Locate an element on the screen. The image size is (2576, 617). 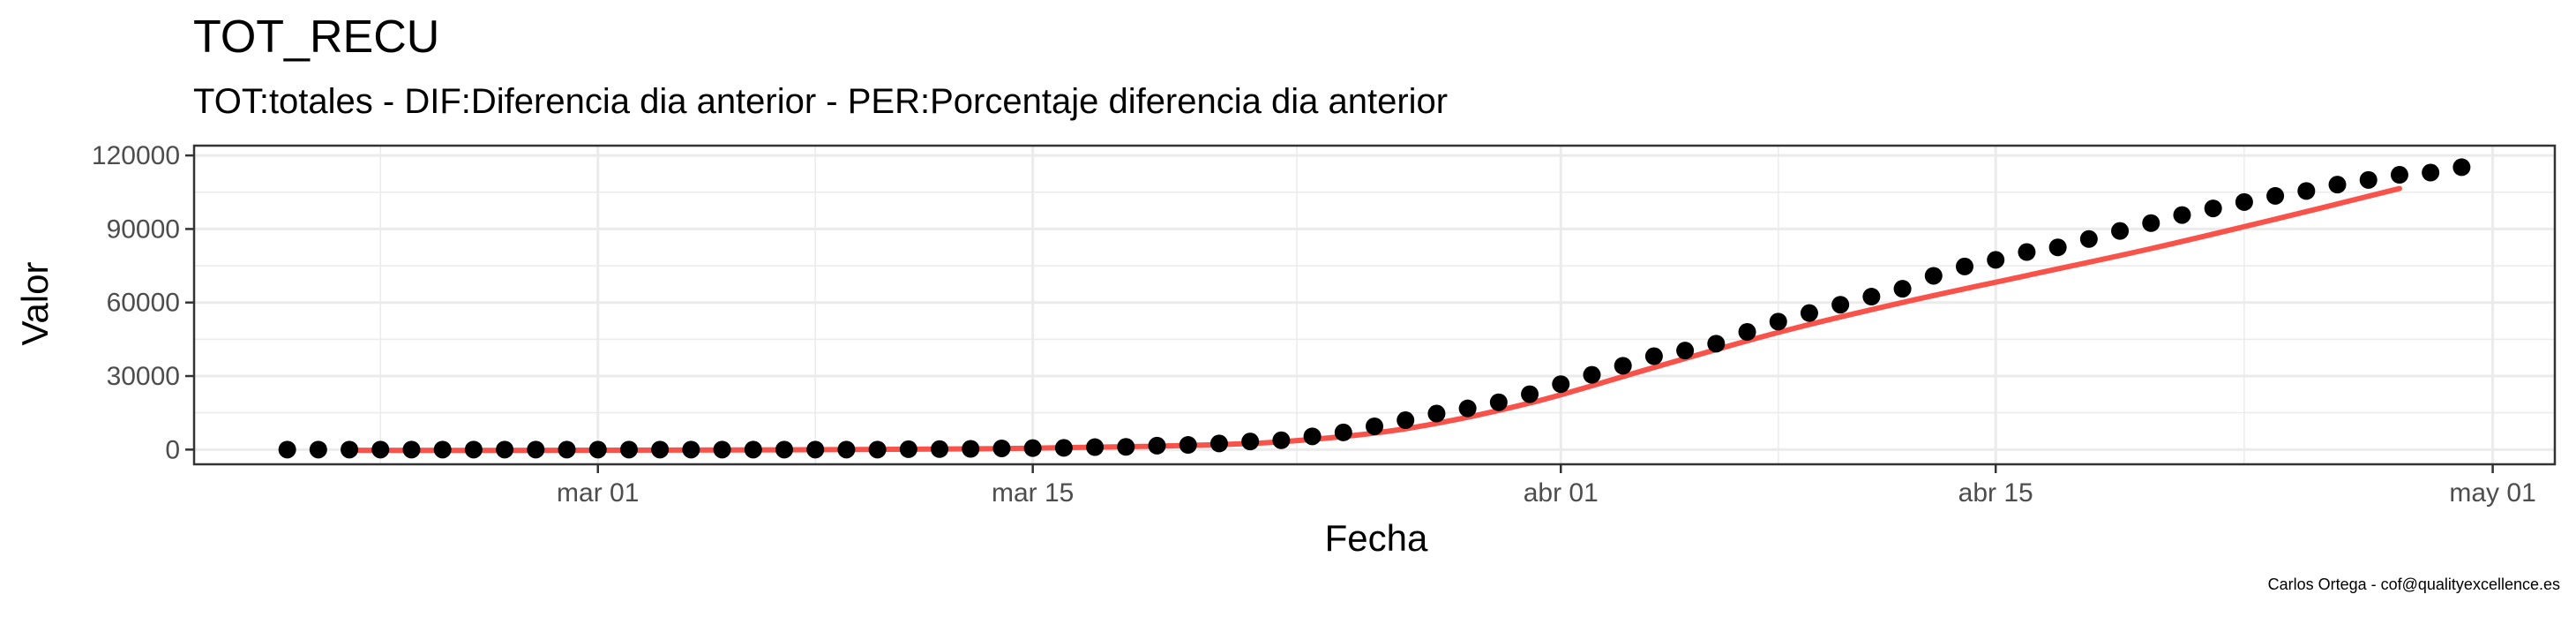
x-tick-label: abr 15 is located at coordinates (1996, 493).